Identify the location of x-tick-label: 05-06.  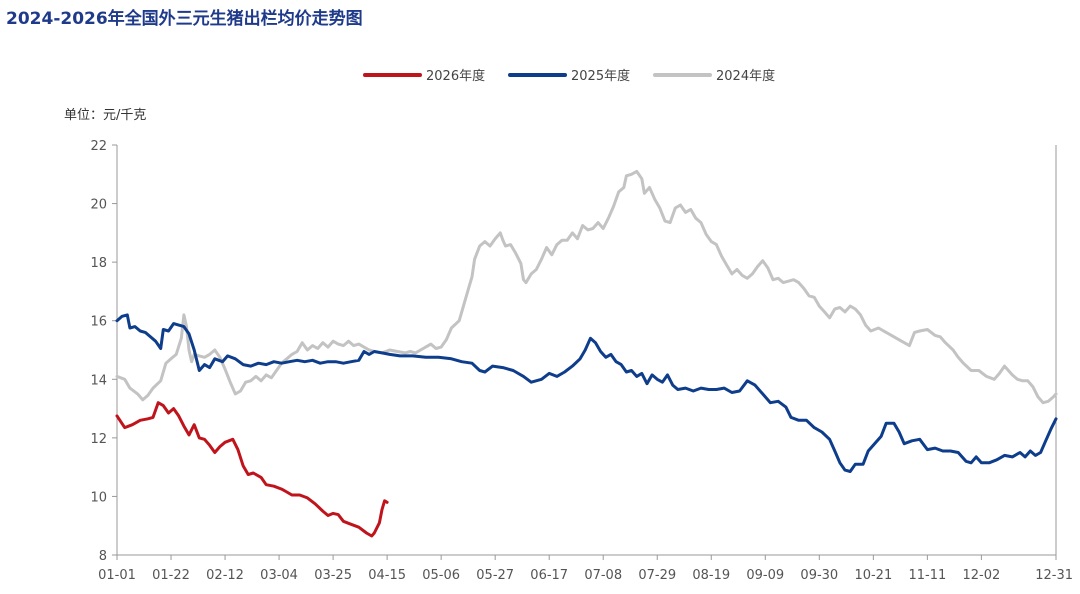
(441, 575).